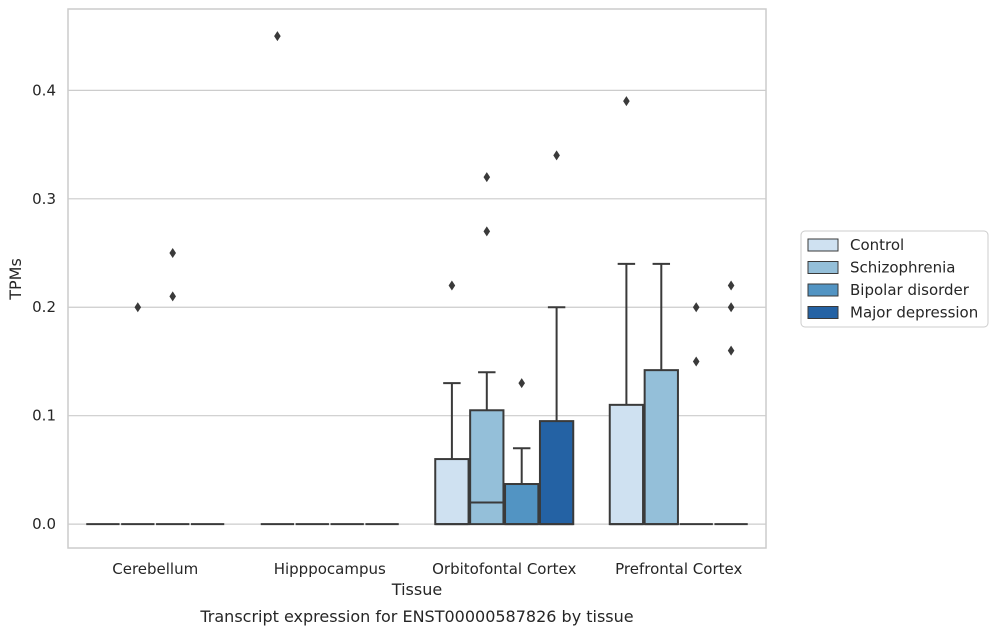 This screenshot has width=997, height=634. Describe the element at coordinates (877, 245) in the screenshot. I see `legend-label: Control` at that location.